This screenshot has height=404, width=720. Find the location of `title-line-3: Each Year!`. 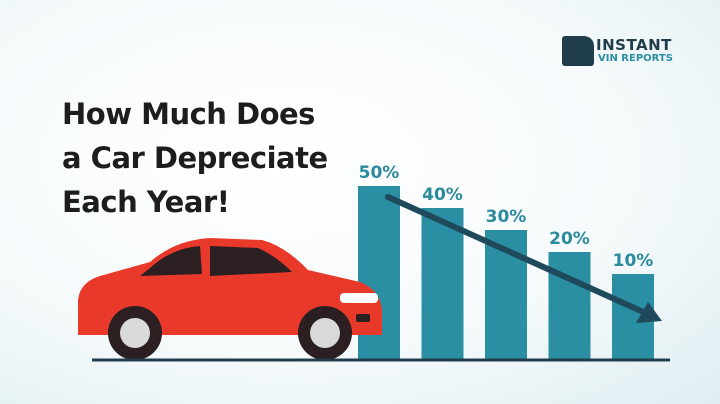

title-line-3: Each Year! is located at coordinates (146, 202).